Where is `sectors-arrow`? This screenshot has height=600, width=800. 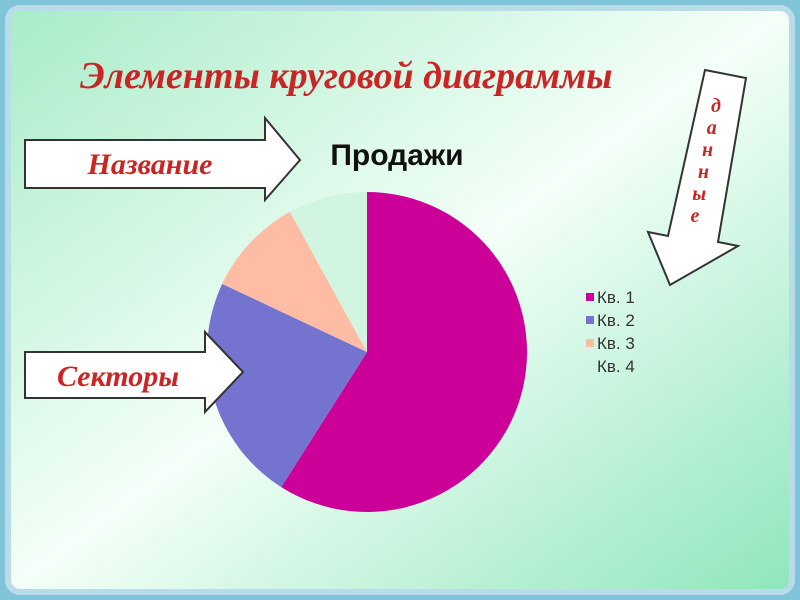 sectors-arrow is located at coordinates (134, 372).